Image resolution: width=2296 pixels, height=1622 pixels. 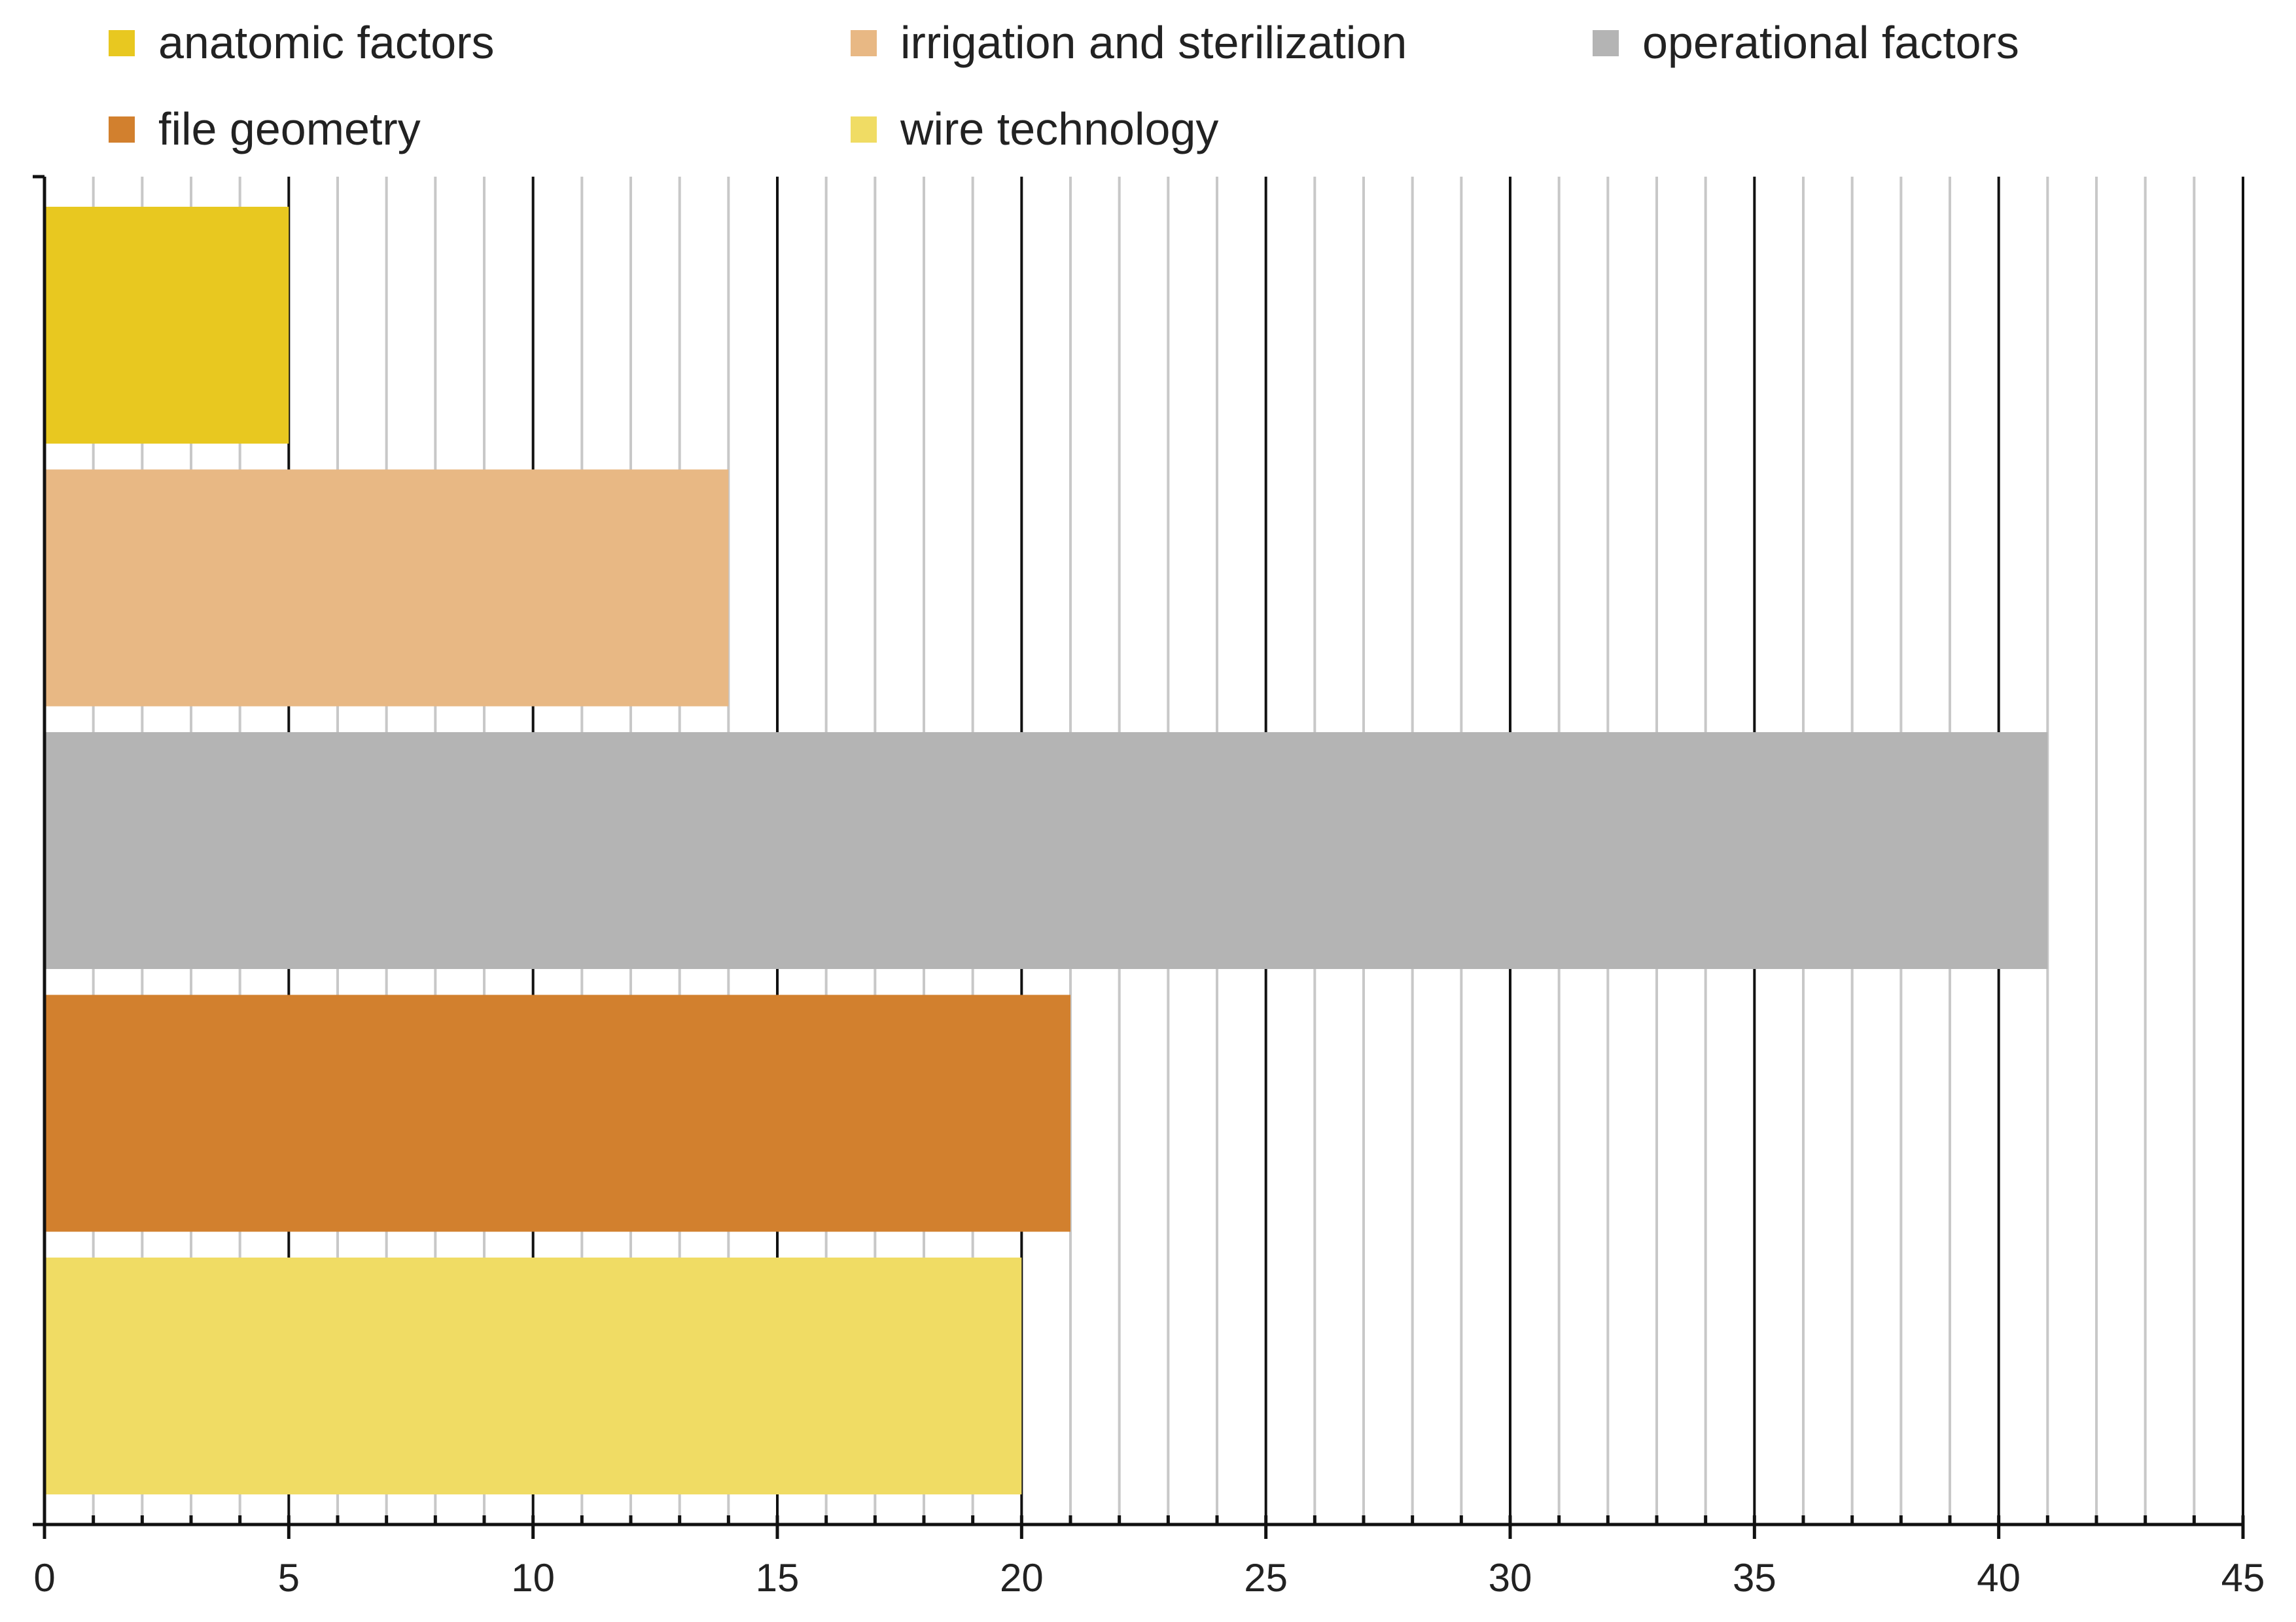 What do you see at coordinates (166, 325) in the screenshot?
I see `bar-anatomic-factors` at bounding box center [166, 325].